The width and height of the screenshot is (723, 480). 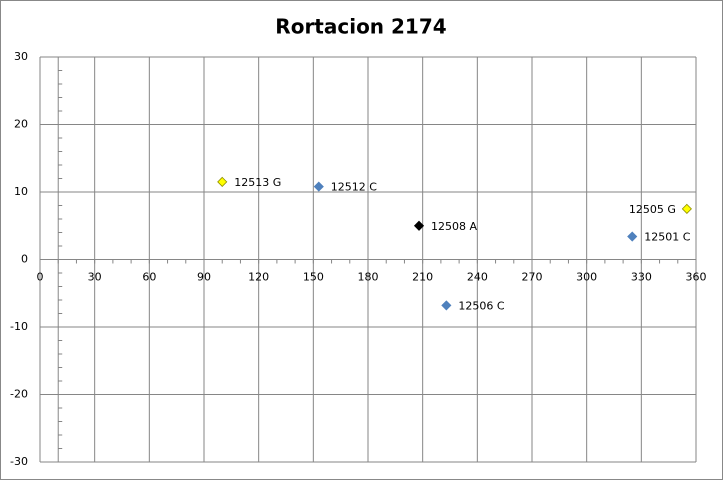 What do you see at coordinates (19, 326) in the screenshot?
I see `y-tick-label: -10` at bounding box center [19, 326].